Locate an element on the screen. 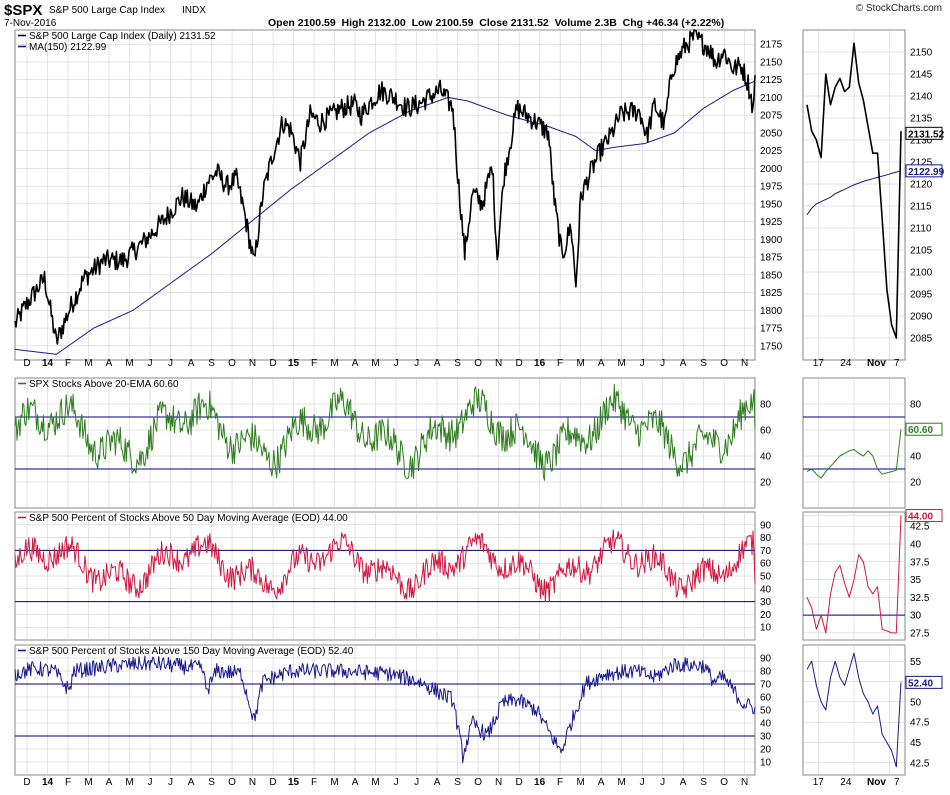 Image resolution: width=950 pixels, height=795 pixels. x-axis-label-2: D is located at coordinates (518, 782).